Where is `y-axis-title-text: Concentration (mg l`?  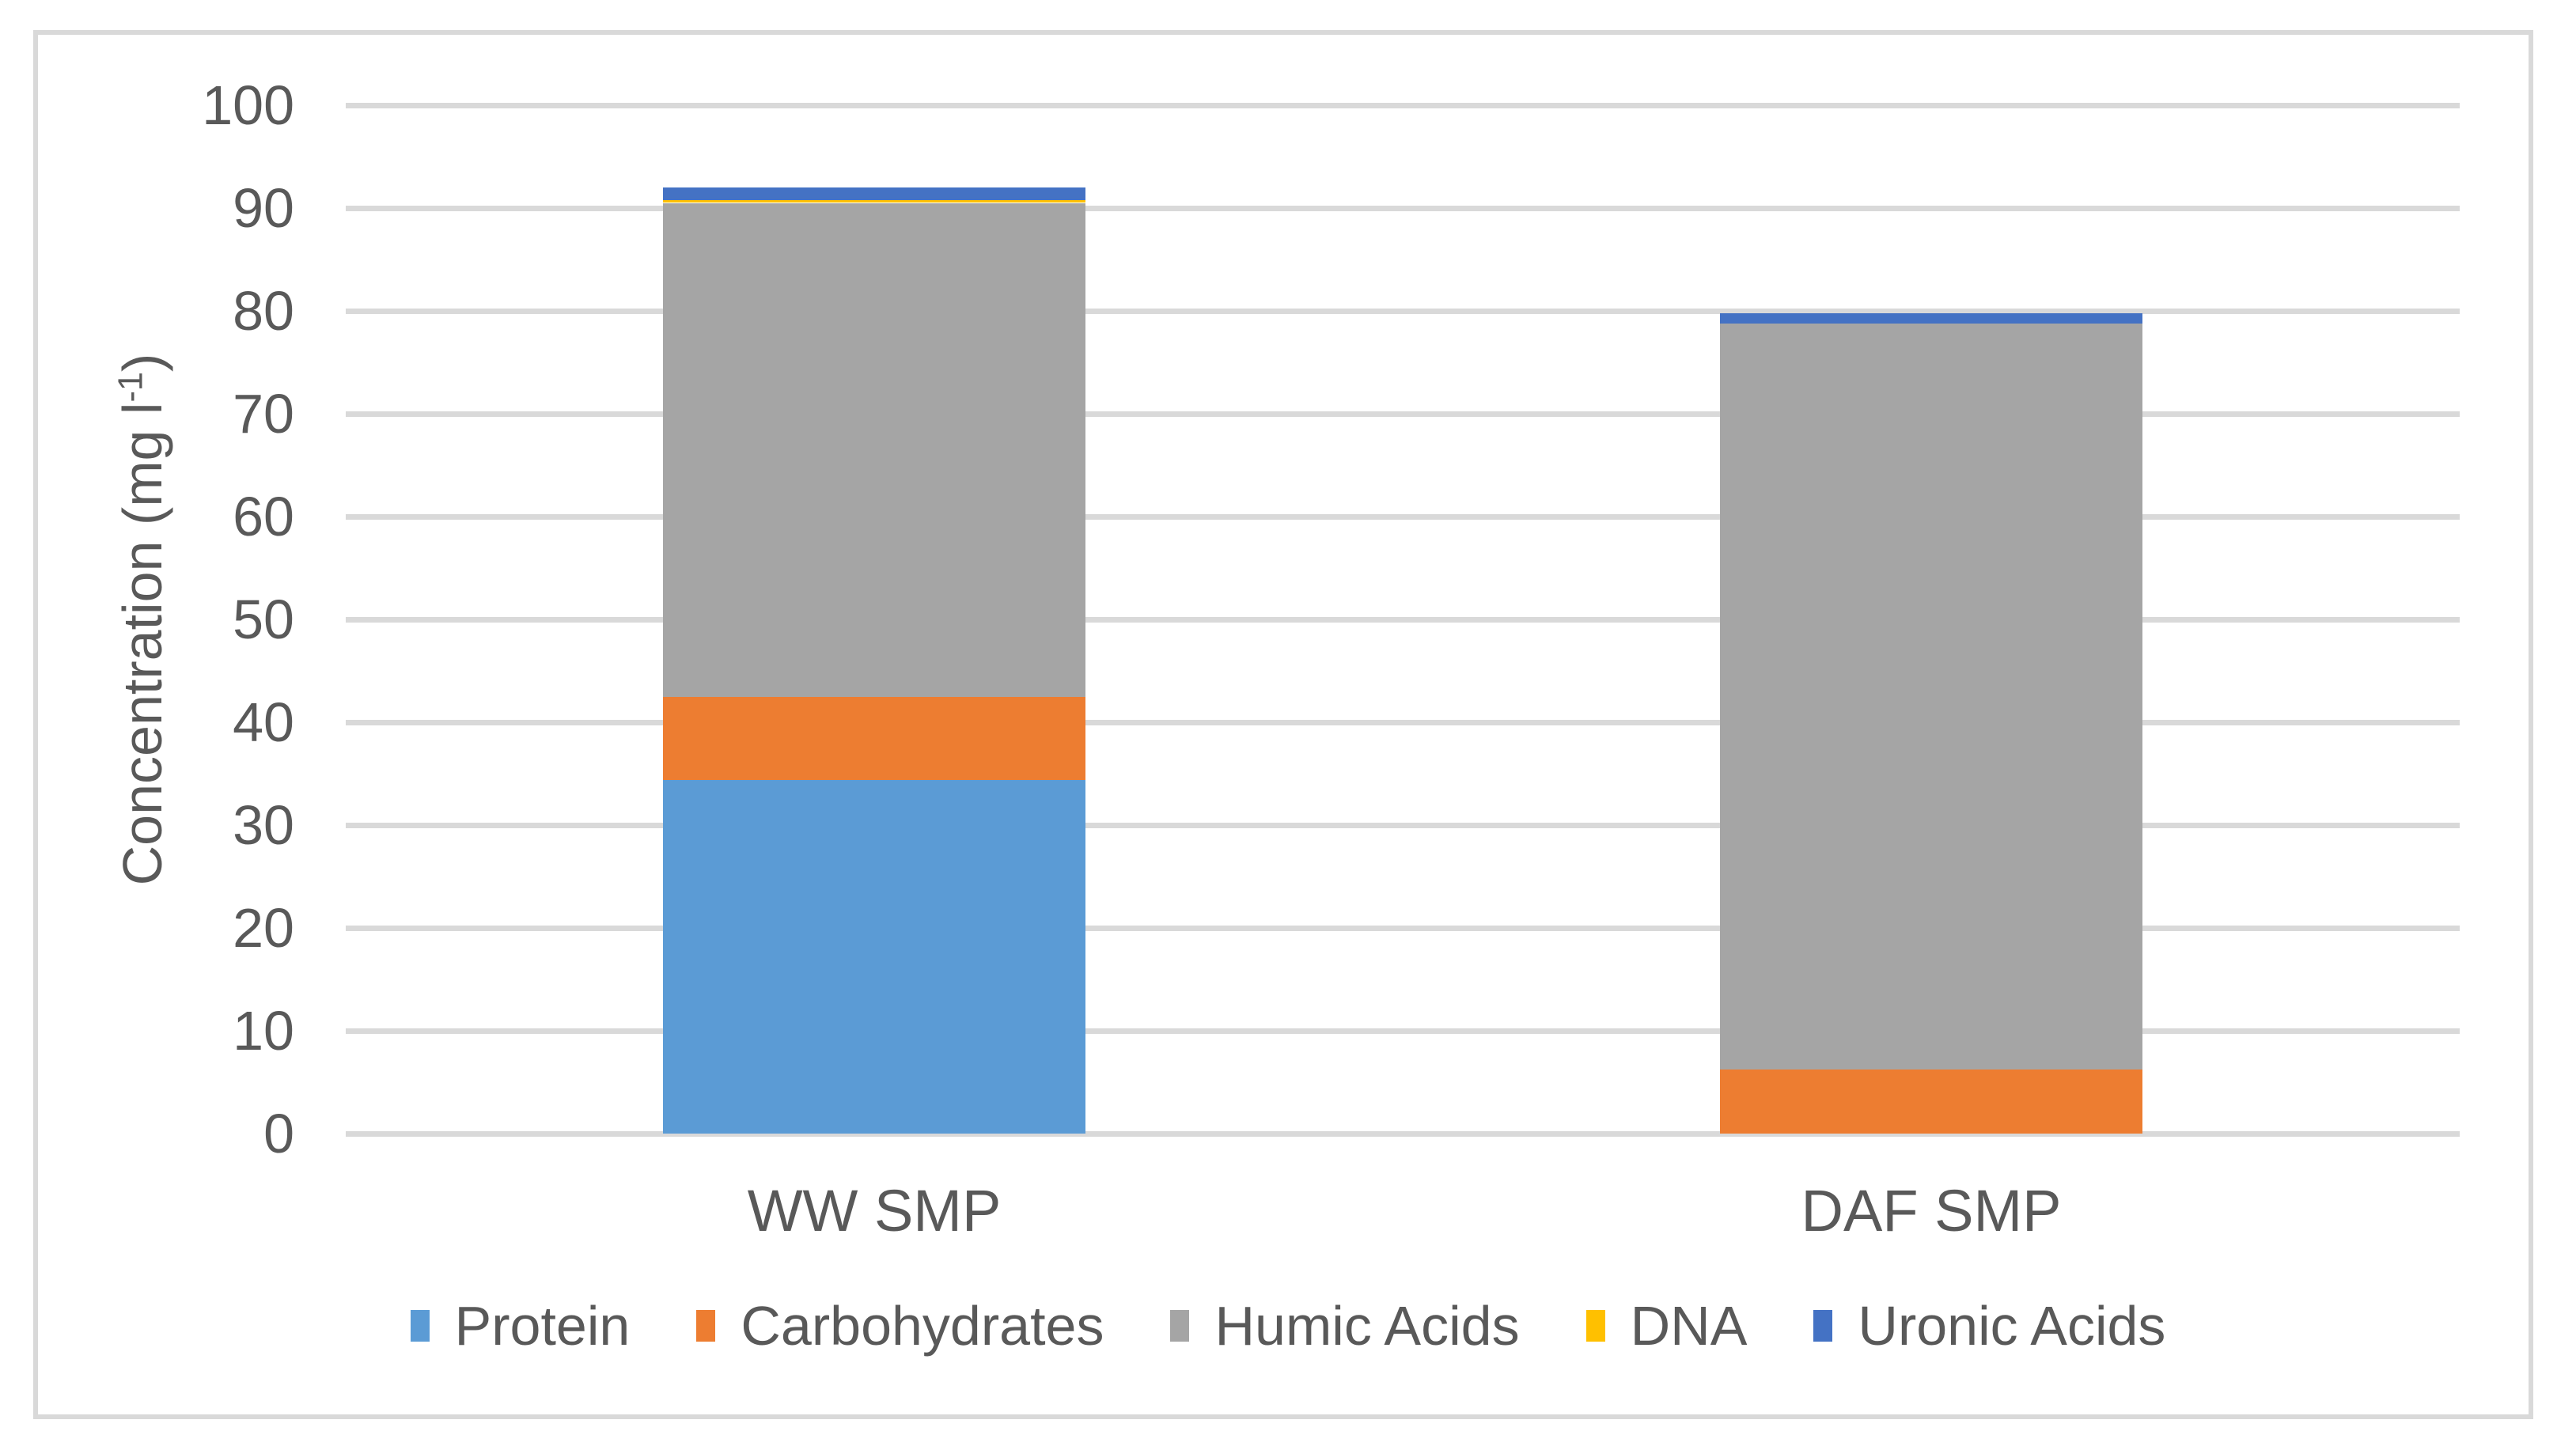
y-axis-title-text: Concentration (mg l is located at coordinates (142, 644).